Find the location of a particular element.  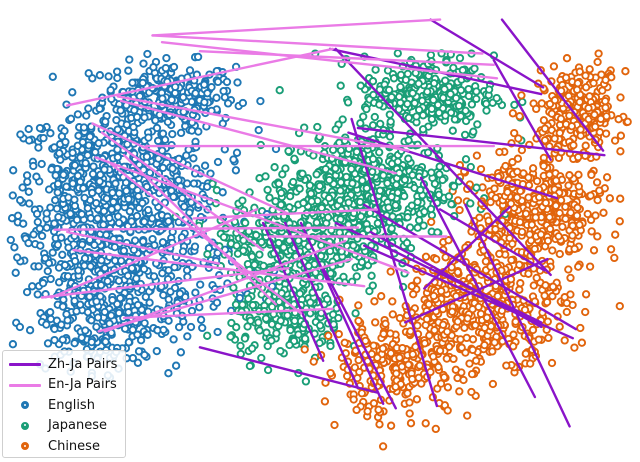

legend-label: Japanese is located at coordinates (78, 426).